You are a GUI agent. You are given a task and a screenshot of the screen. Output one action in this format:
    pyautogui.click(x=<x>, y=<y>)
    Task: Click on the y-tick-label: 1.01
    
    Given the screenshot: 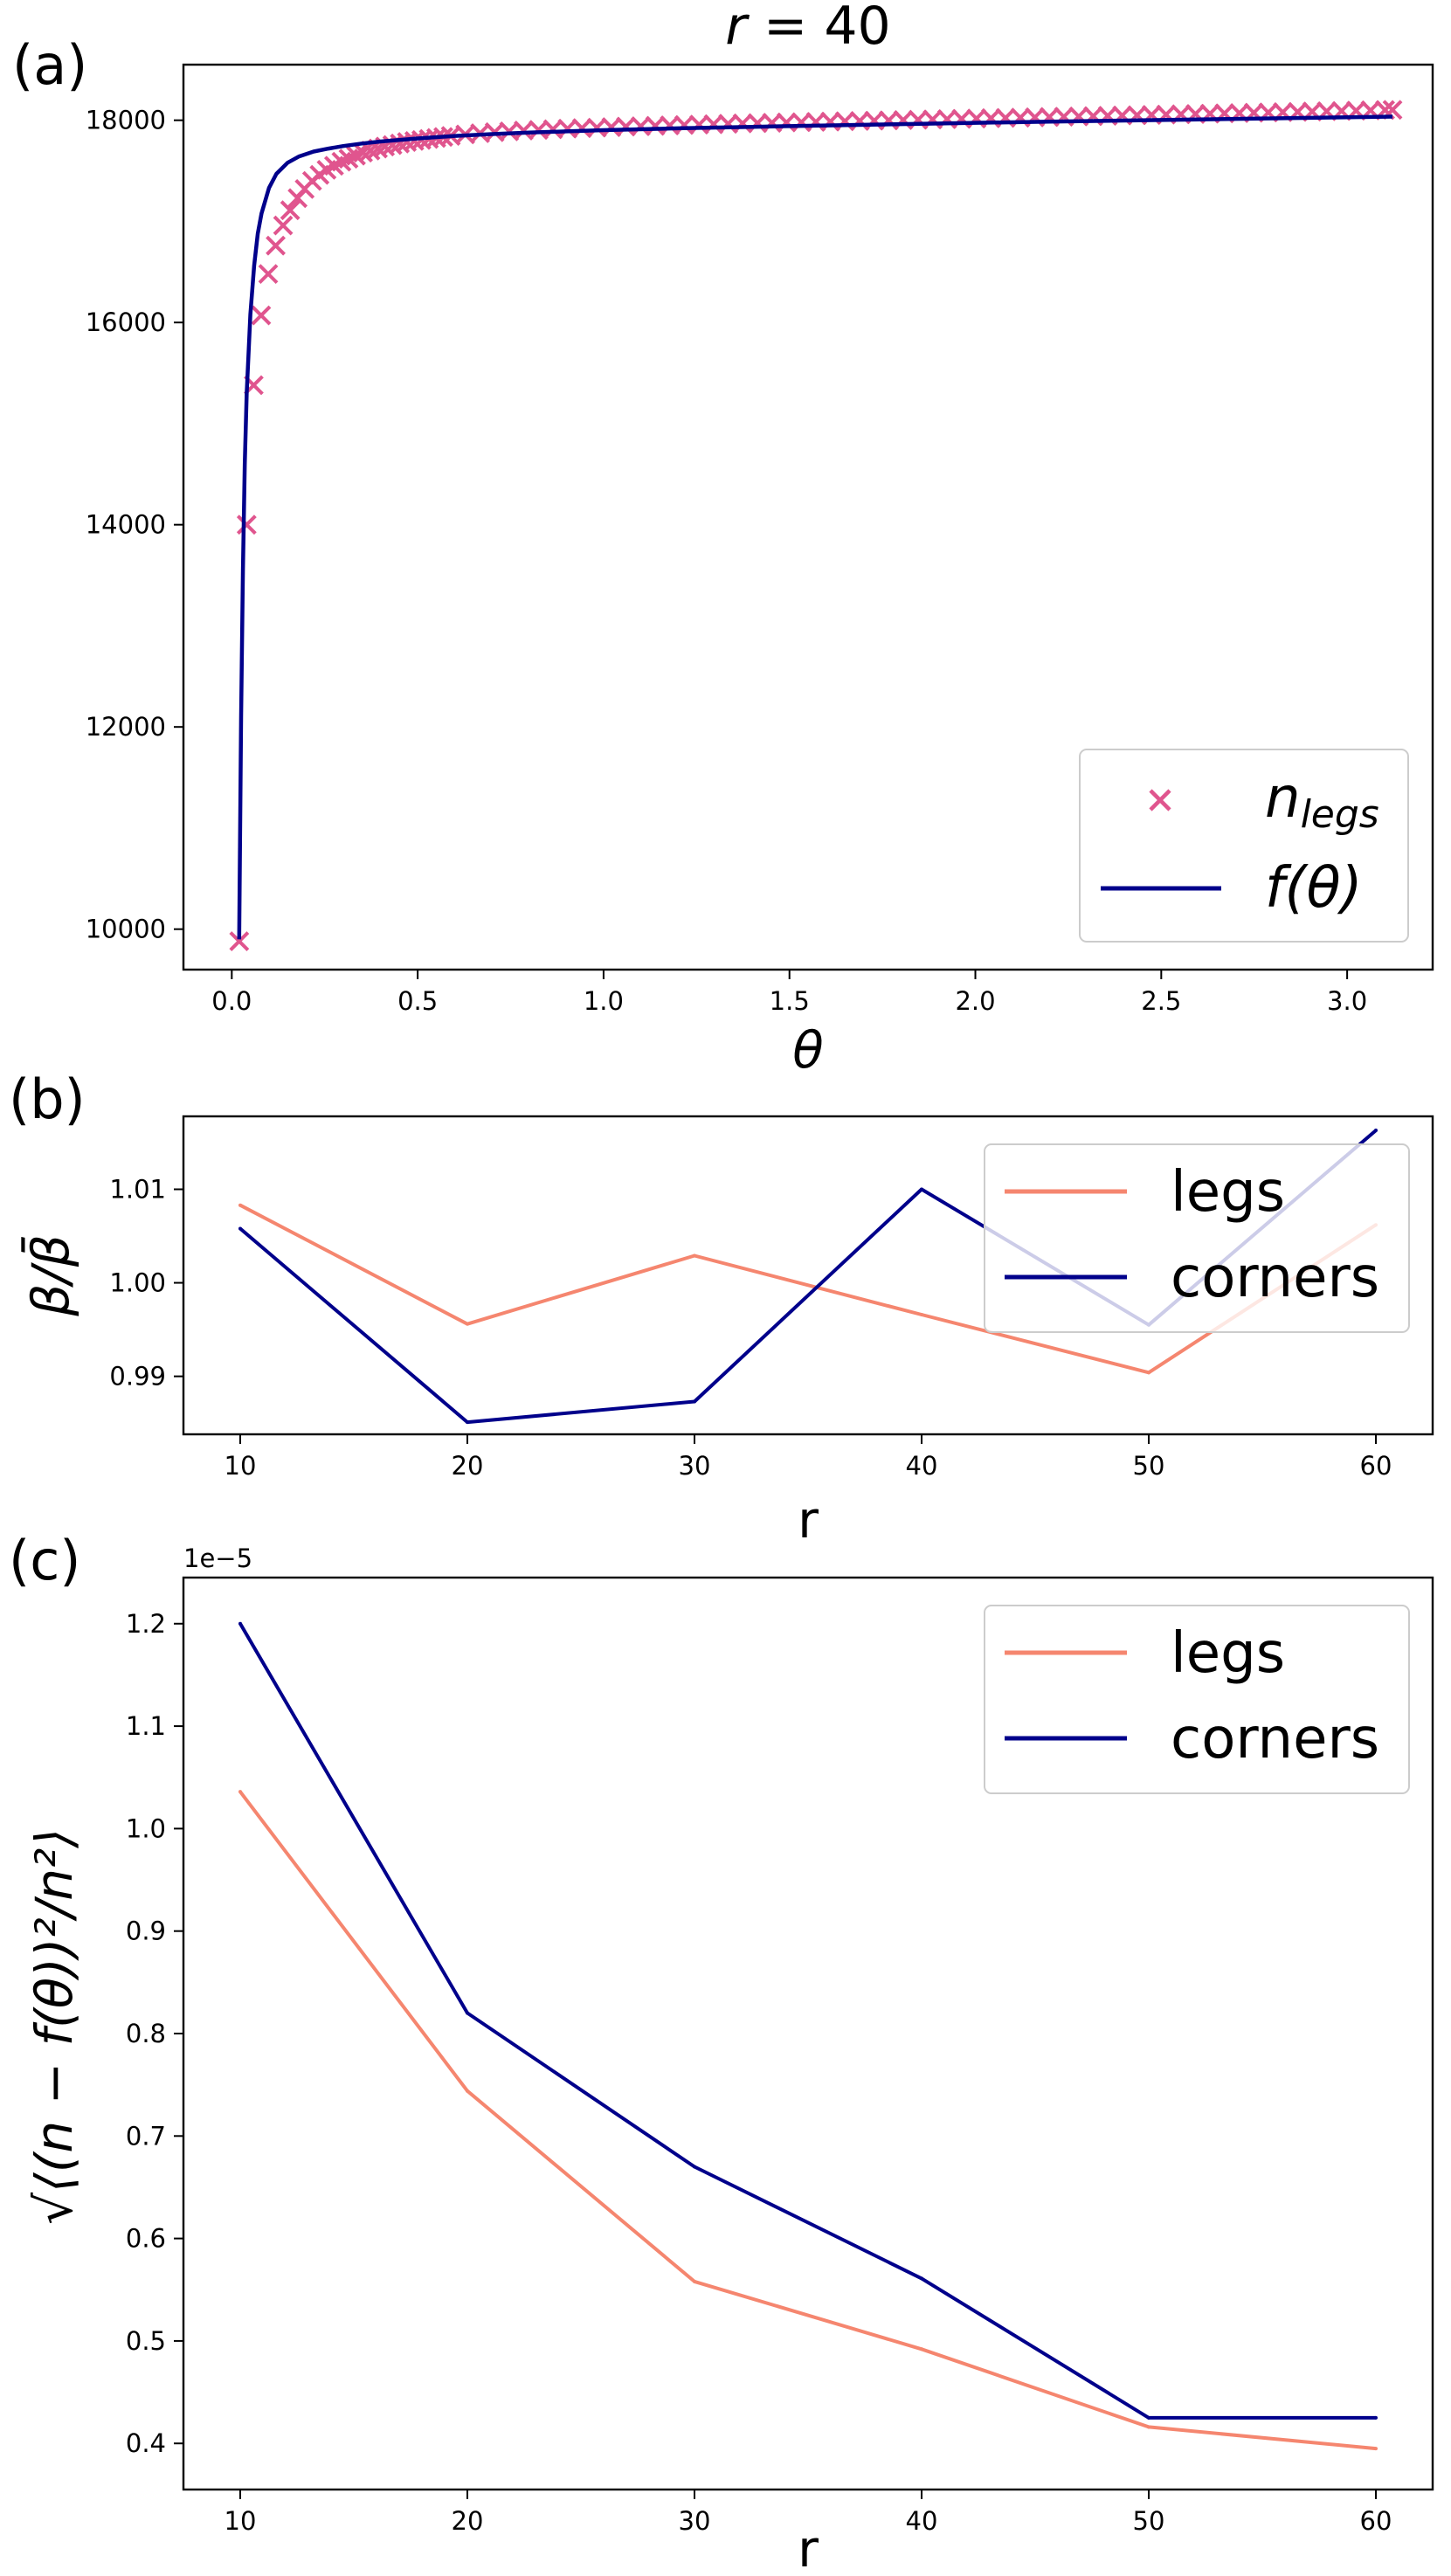 What is the action you would take?
    pyautogui.click(x=137, y=1190)
    